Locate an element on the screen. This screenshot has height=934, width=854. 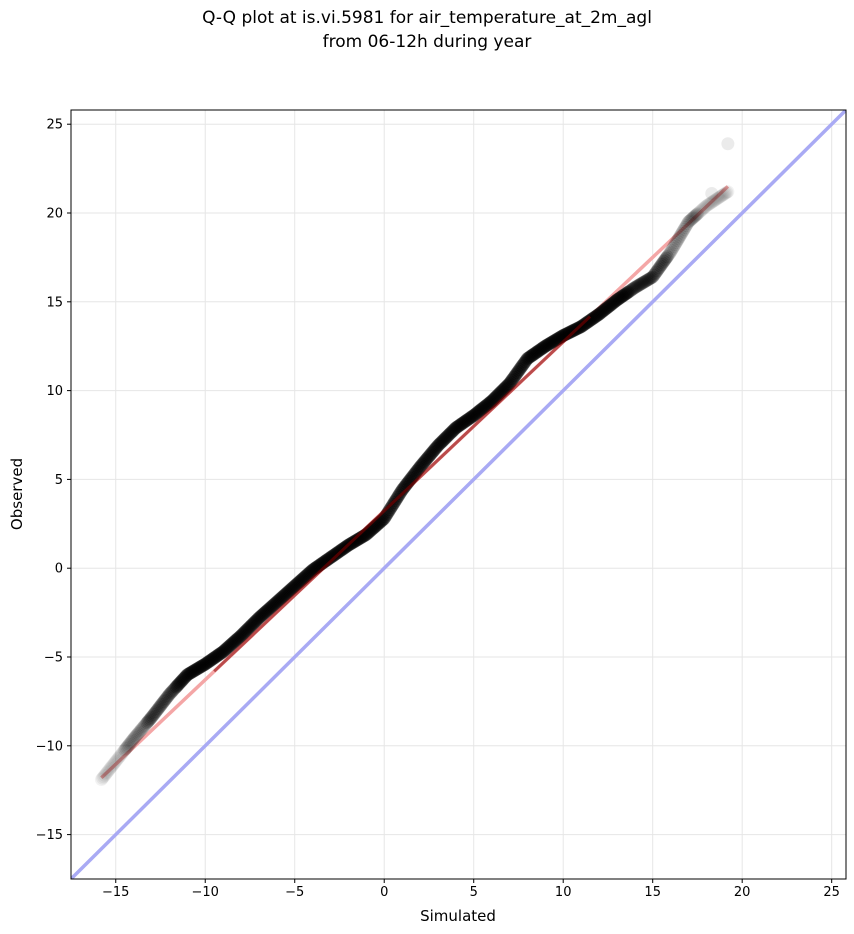
x-tick-label: 5 is located at coordinates (474, 892).